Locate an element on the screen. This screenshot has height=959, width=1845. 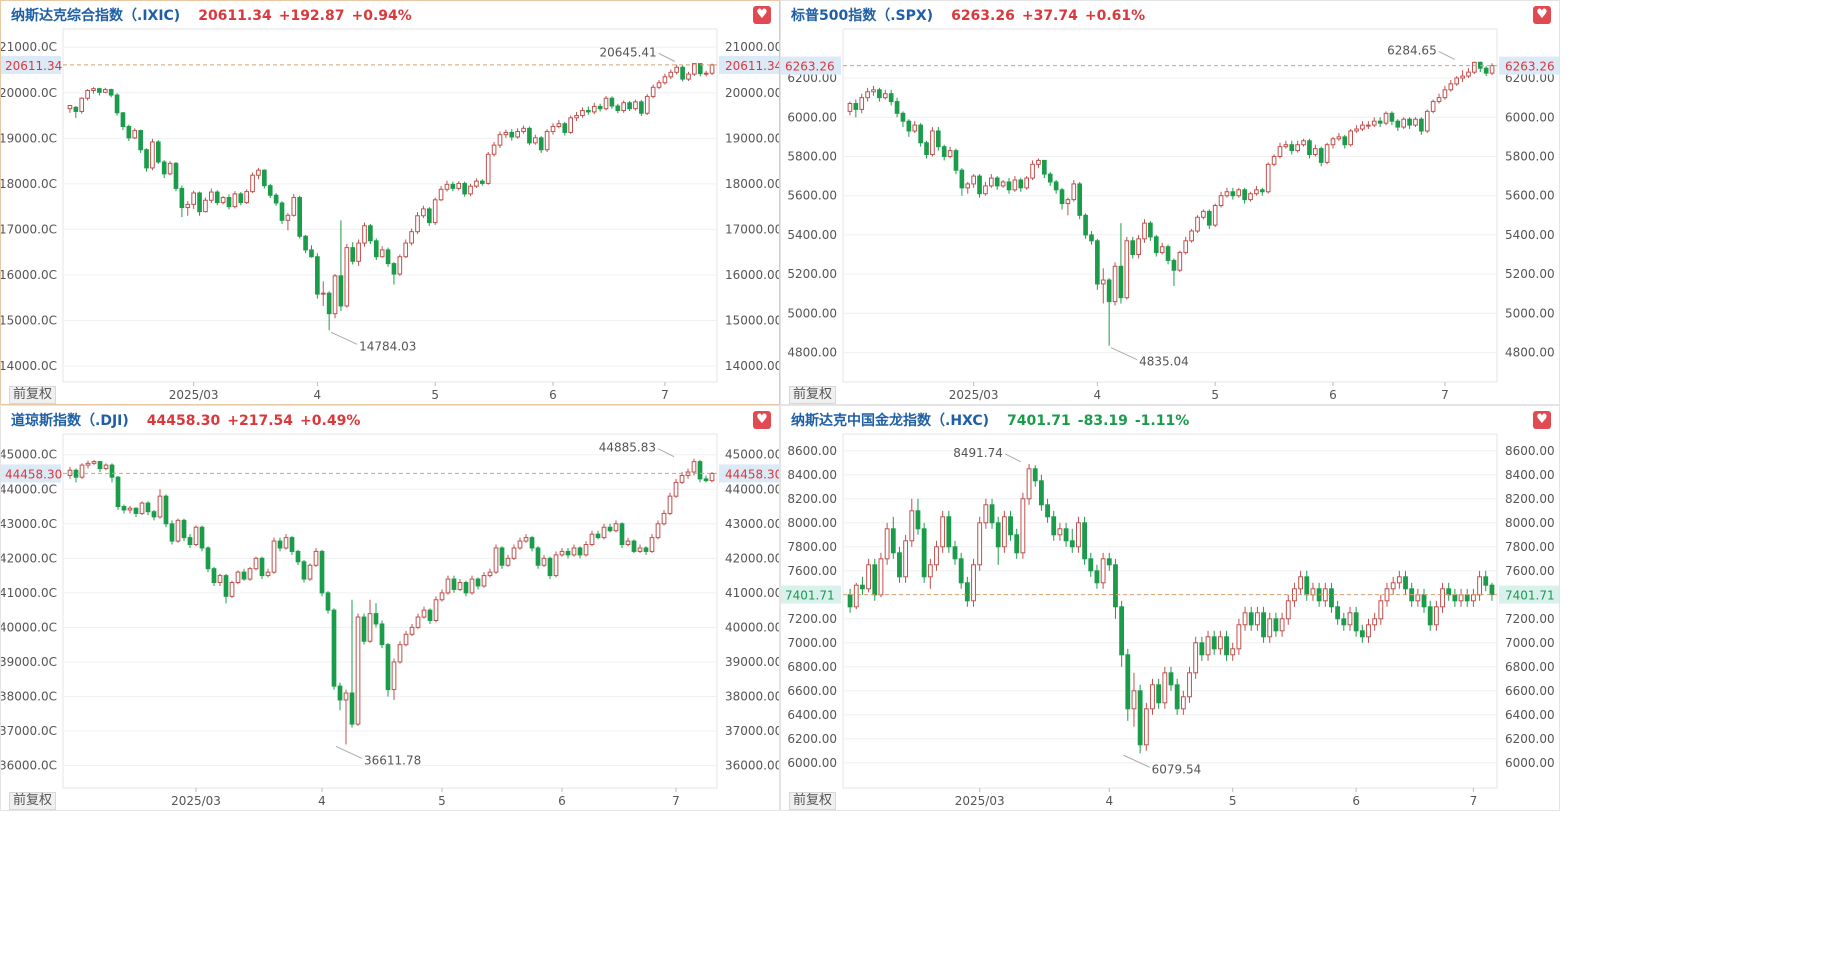
y-tick-label-left: 6400.00 is located at coordinates (812, 715).